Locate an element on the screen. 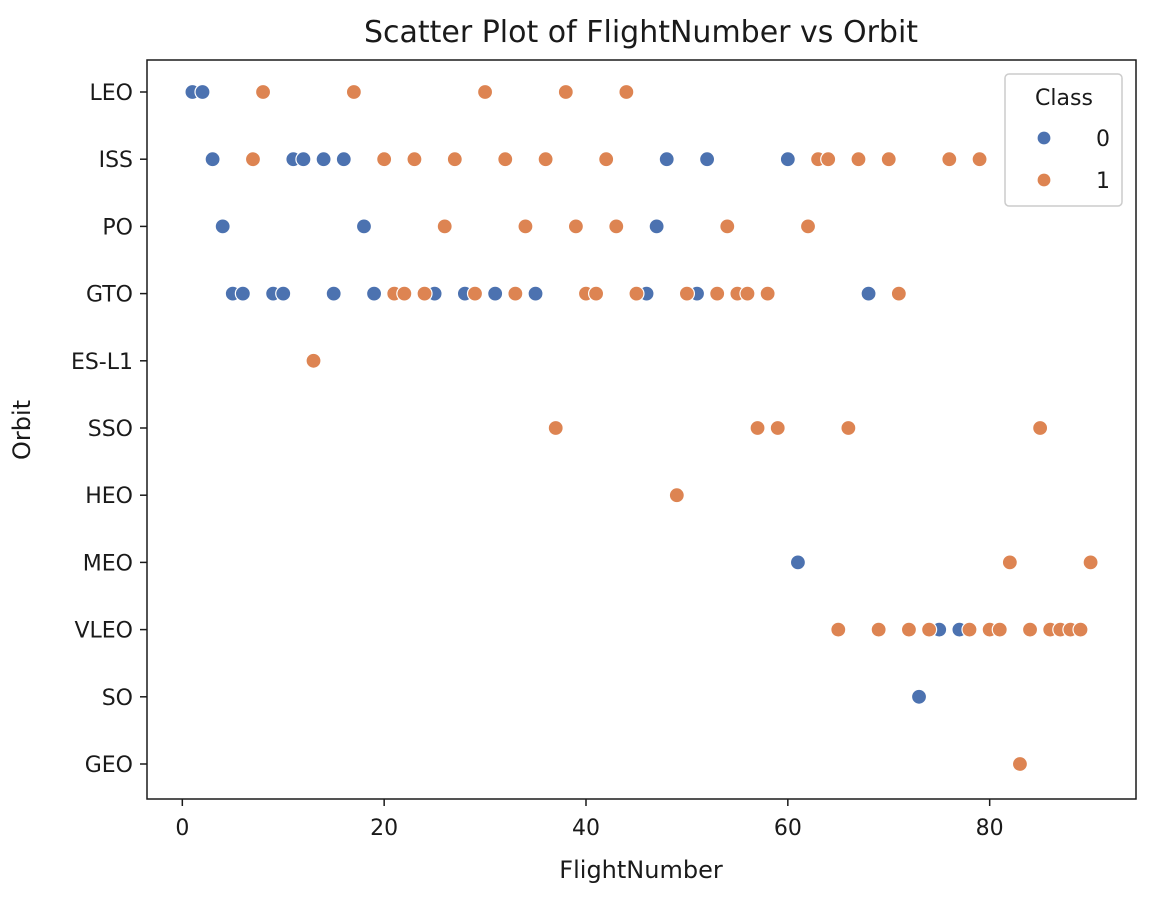  legend: Class 0 1 is located at coordinates (1063, 140).